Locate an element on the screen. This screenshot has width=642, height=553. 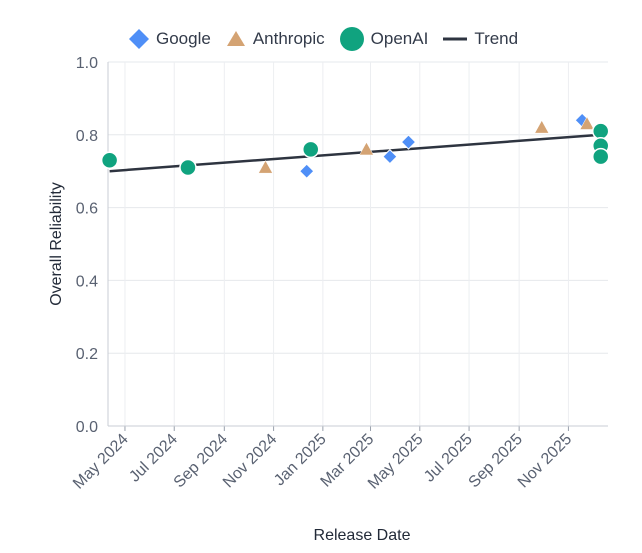
legend-label-trend: Trend is located at coordinates (496, 38).